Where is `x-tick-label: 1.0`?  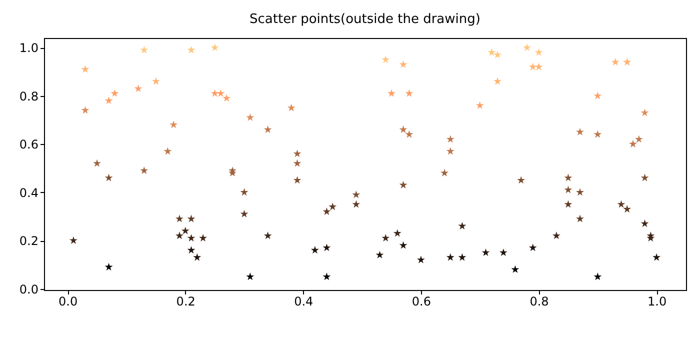 x-tick-label: 1.0 is located at coordinates (657, 301).